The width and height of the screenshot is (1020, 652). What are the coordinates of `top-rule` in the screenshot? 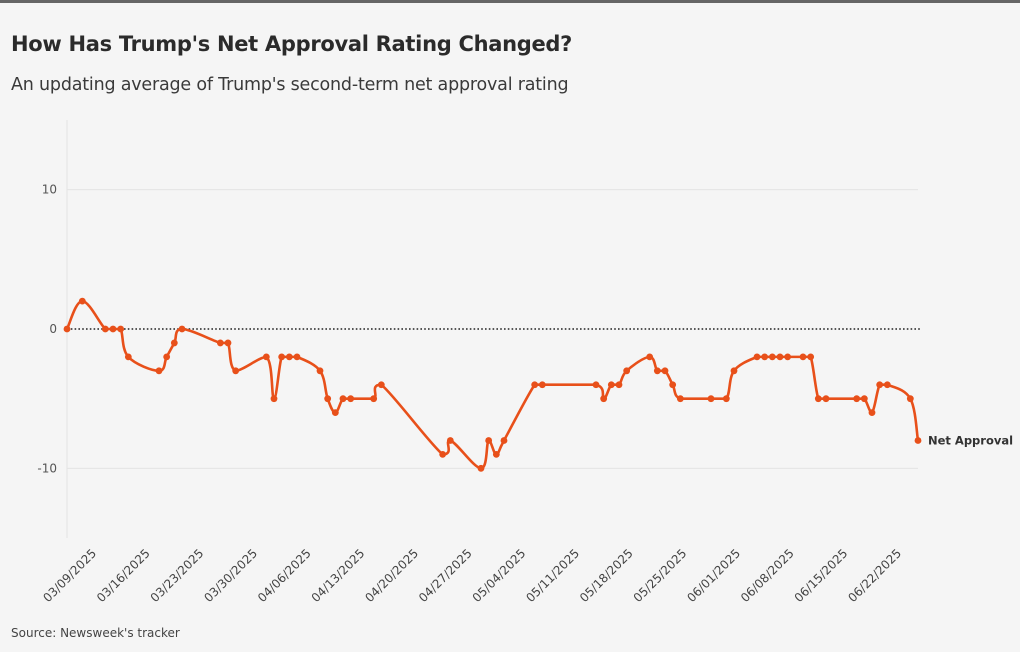 It's located at (510, 1).